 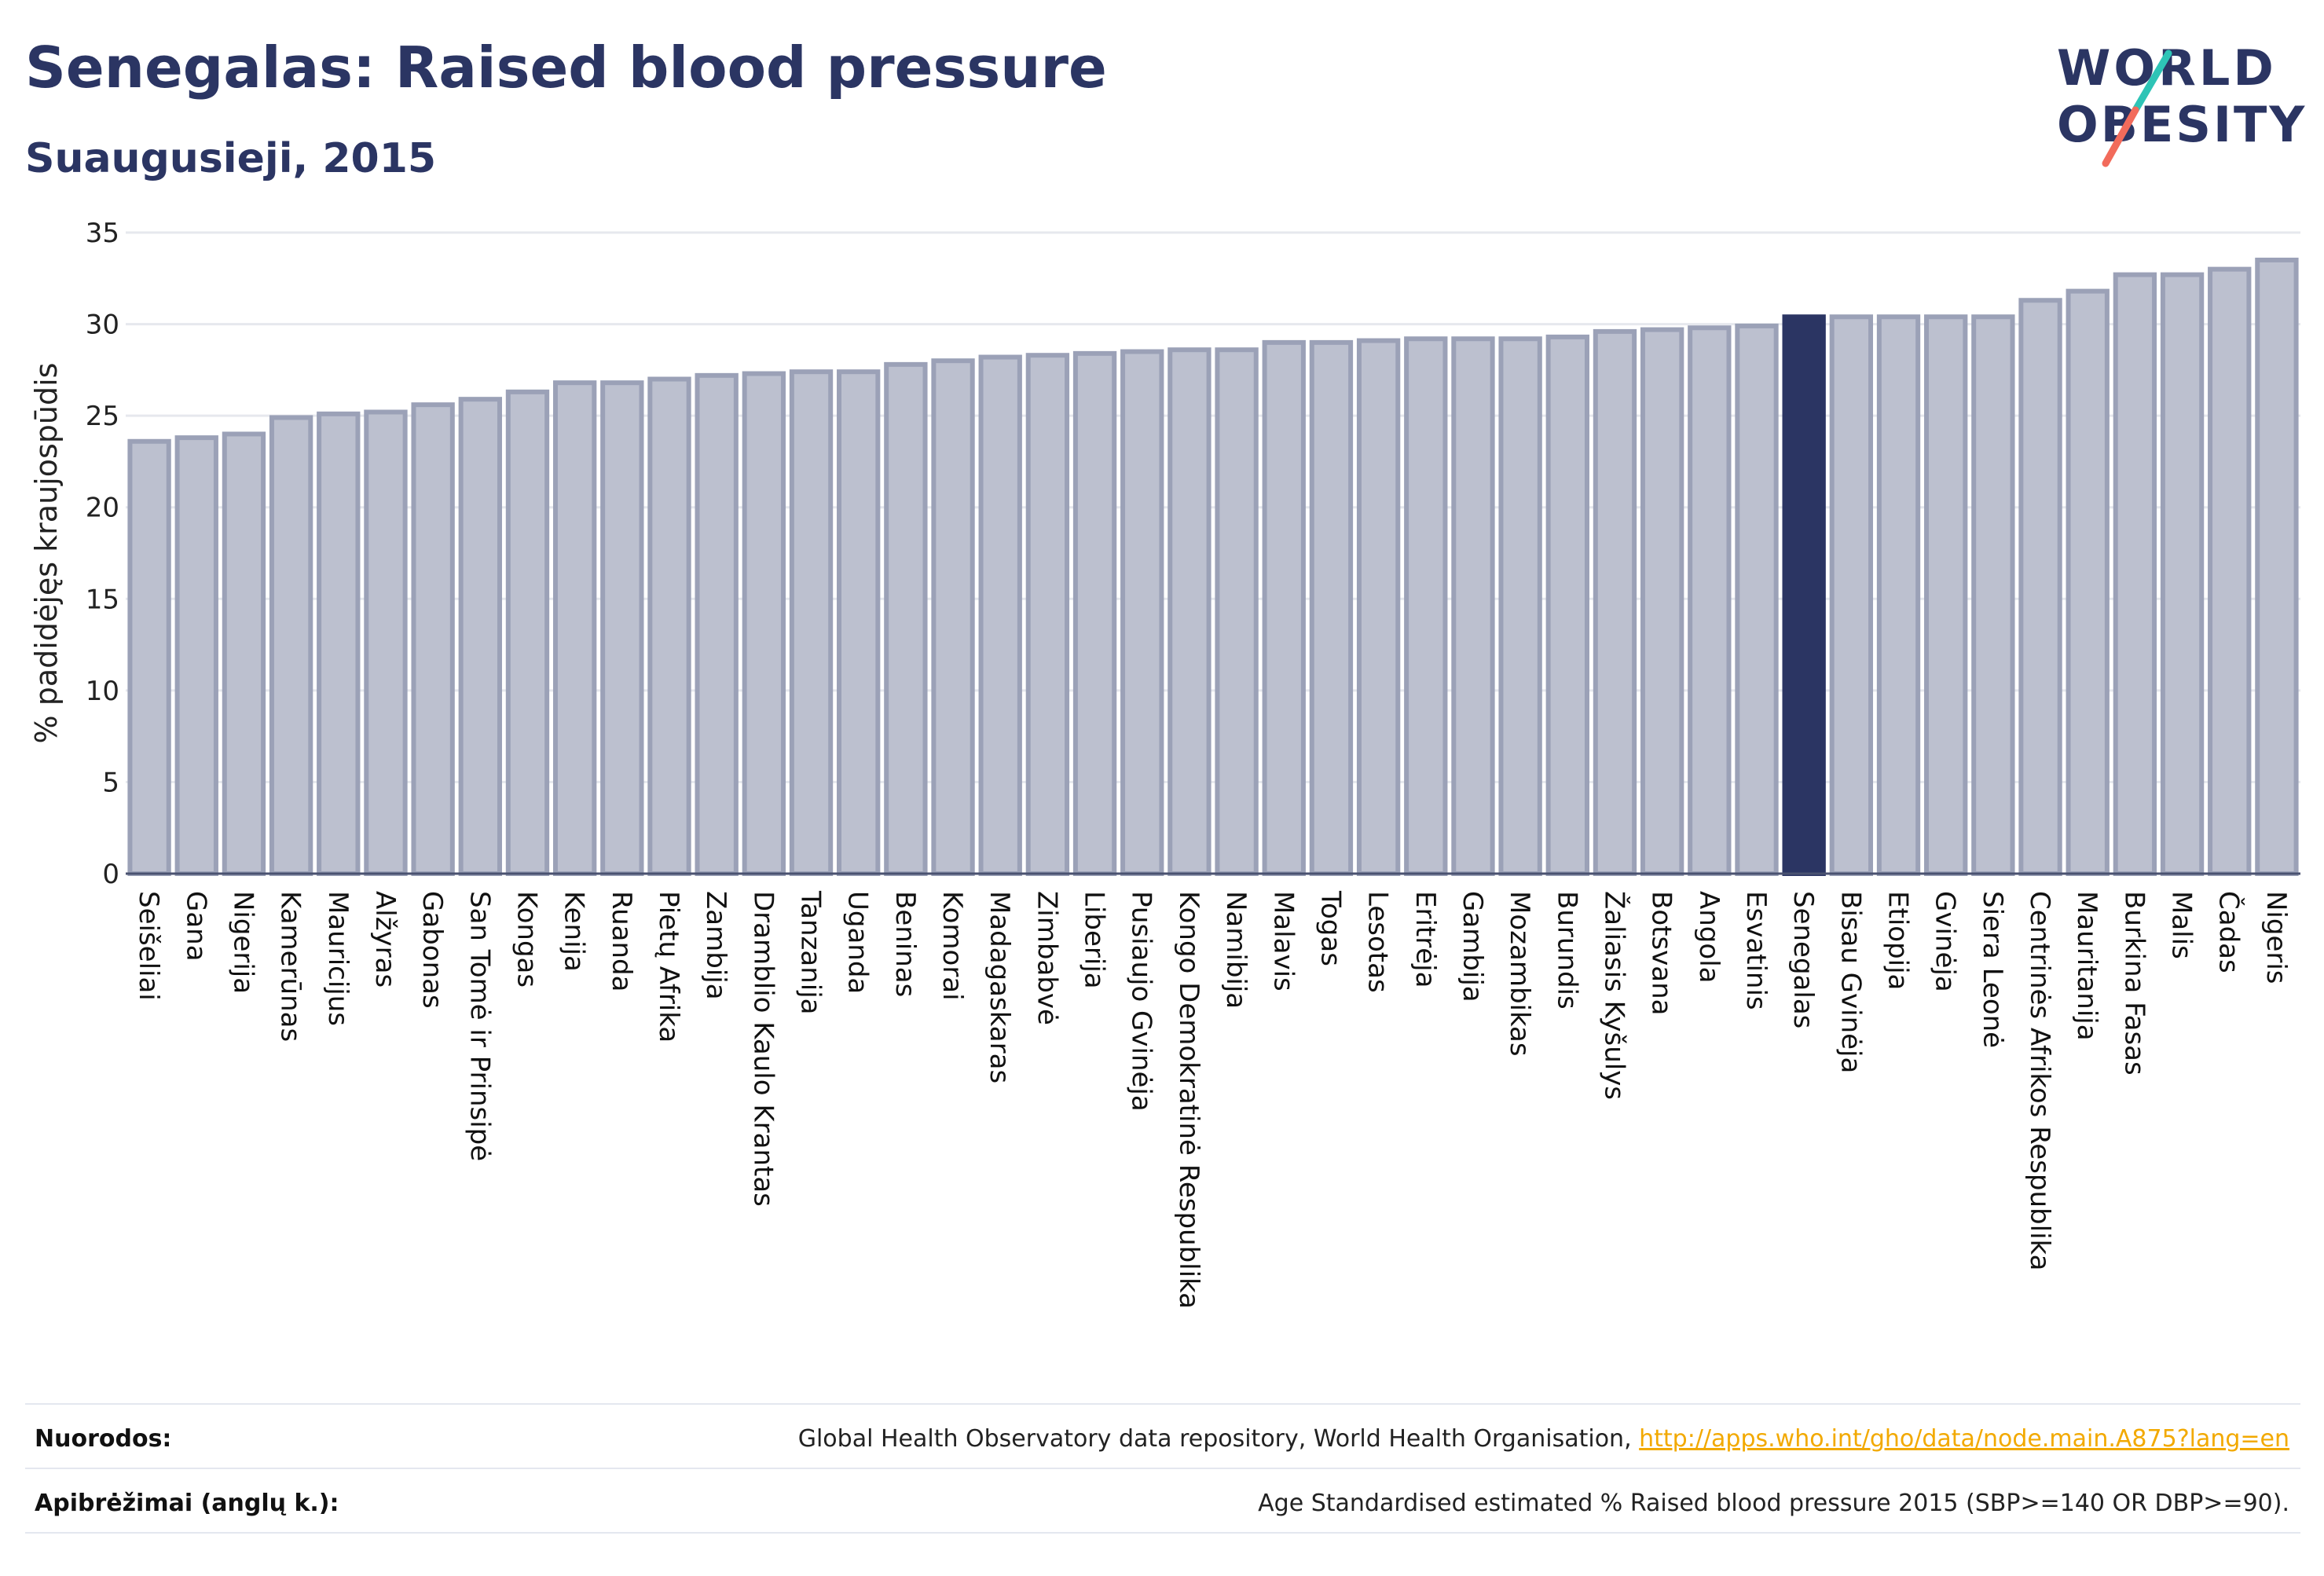 What do you see at coordinates (187, 1503) in the screenshot?
I see `definitions-label: Apibrėžimai (anglų k.):` at bounding box center [187, 1503].